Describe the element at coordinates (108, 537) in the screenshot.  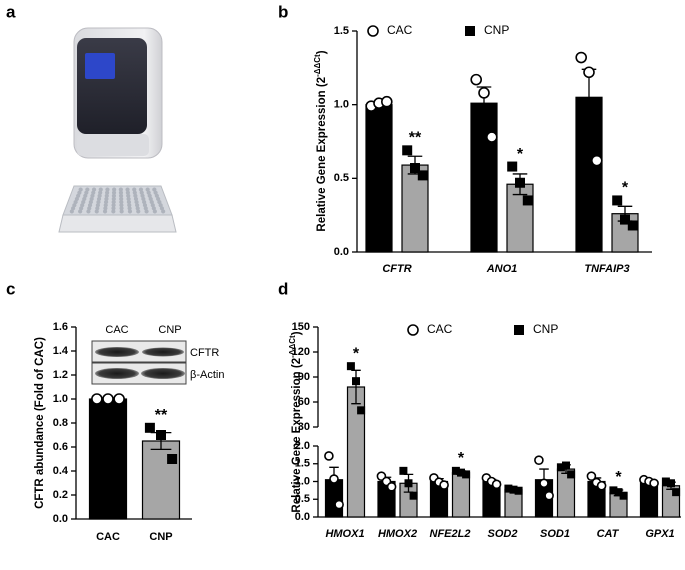
I see `x-tick-label: CAC` at that location.